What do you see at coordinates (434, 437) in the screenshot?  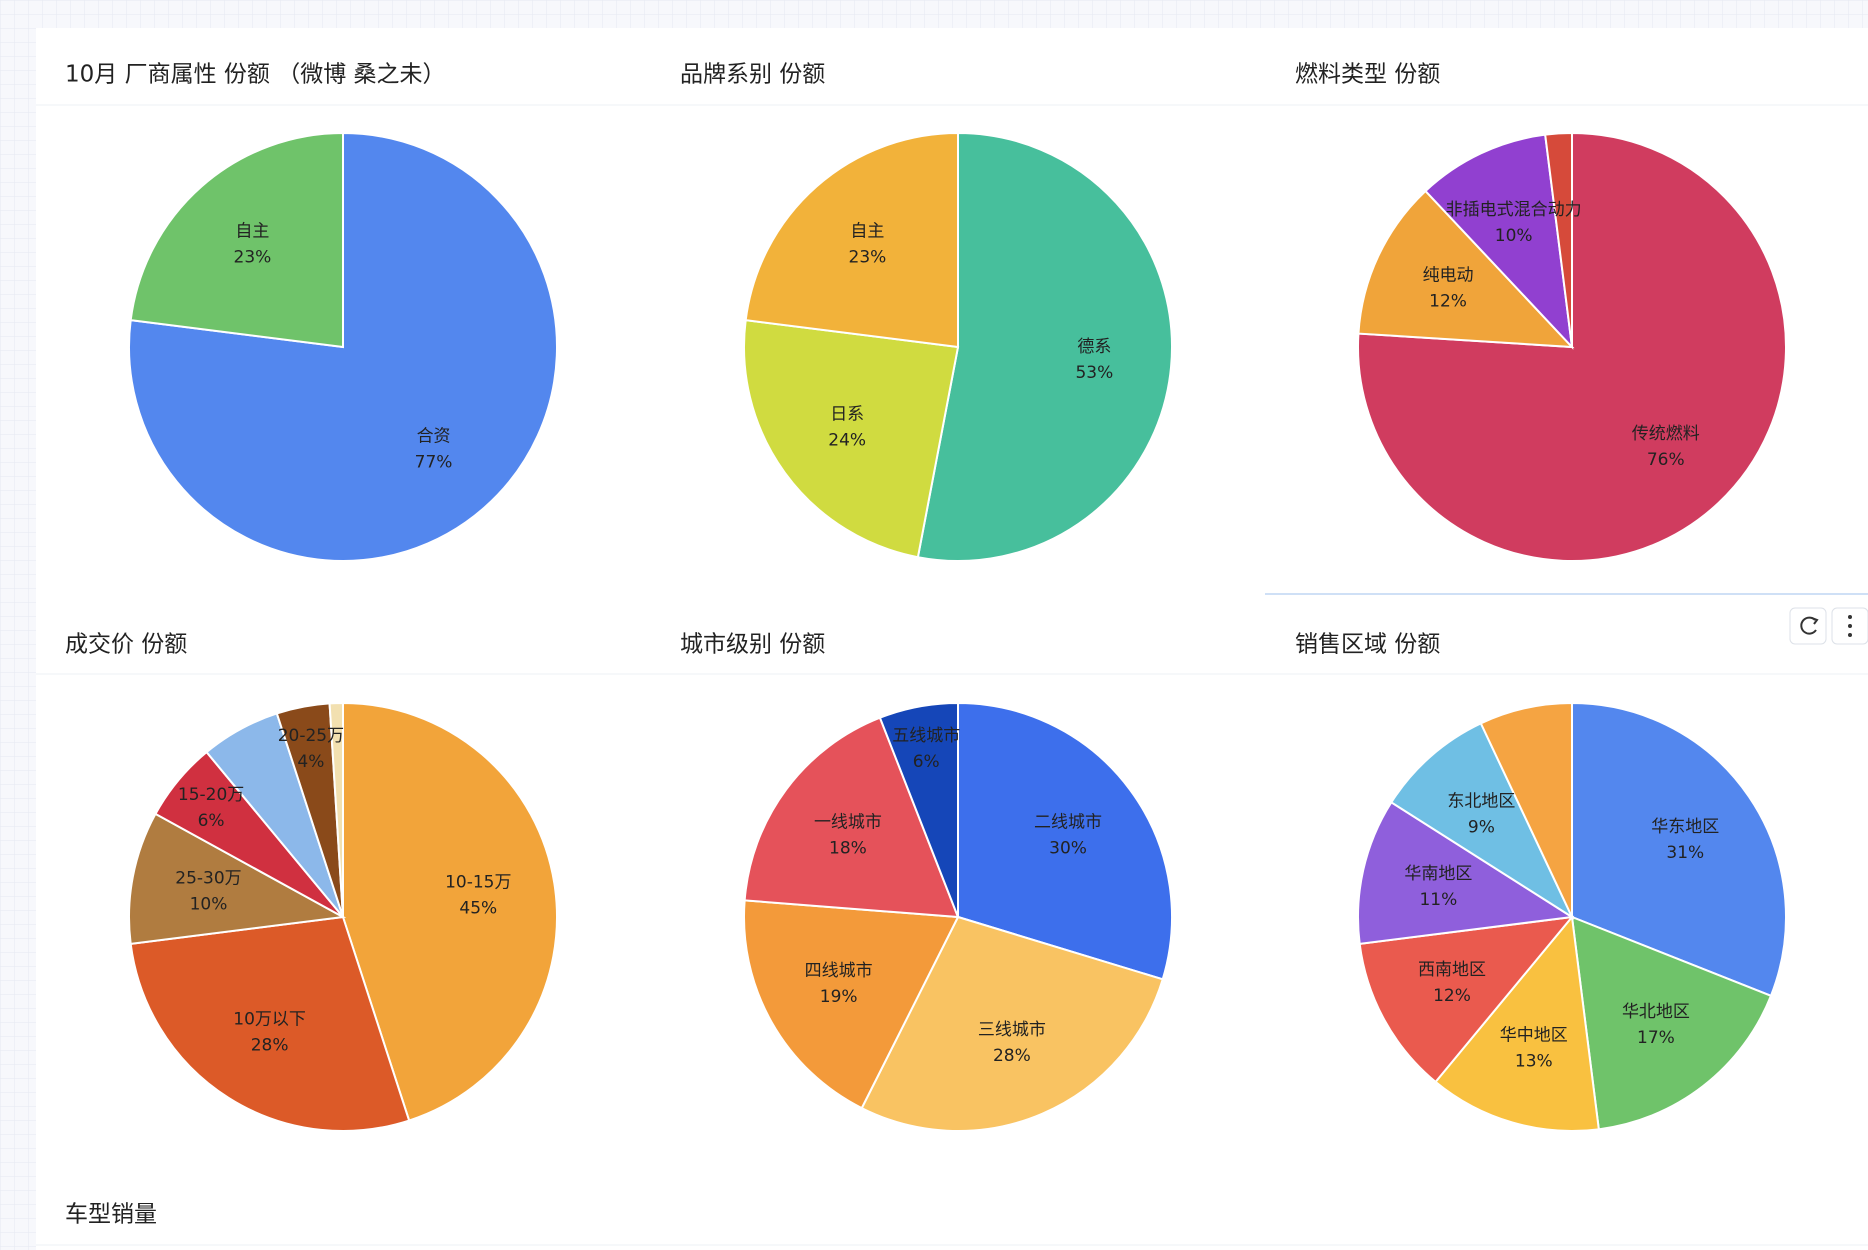 I see `slice-label: 合资` at bounding box center [434, 437].